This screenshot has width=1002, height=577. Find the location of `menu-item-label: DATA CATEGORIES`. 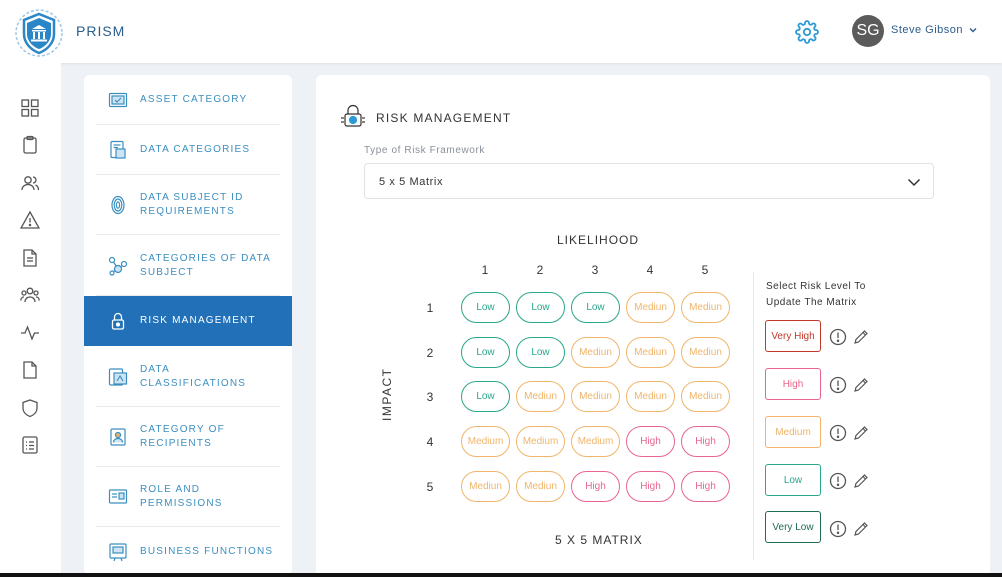

menu-item-label: DATA CATEGORIES is located at coordinates (195, 149).